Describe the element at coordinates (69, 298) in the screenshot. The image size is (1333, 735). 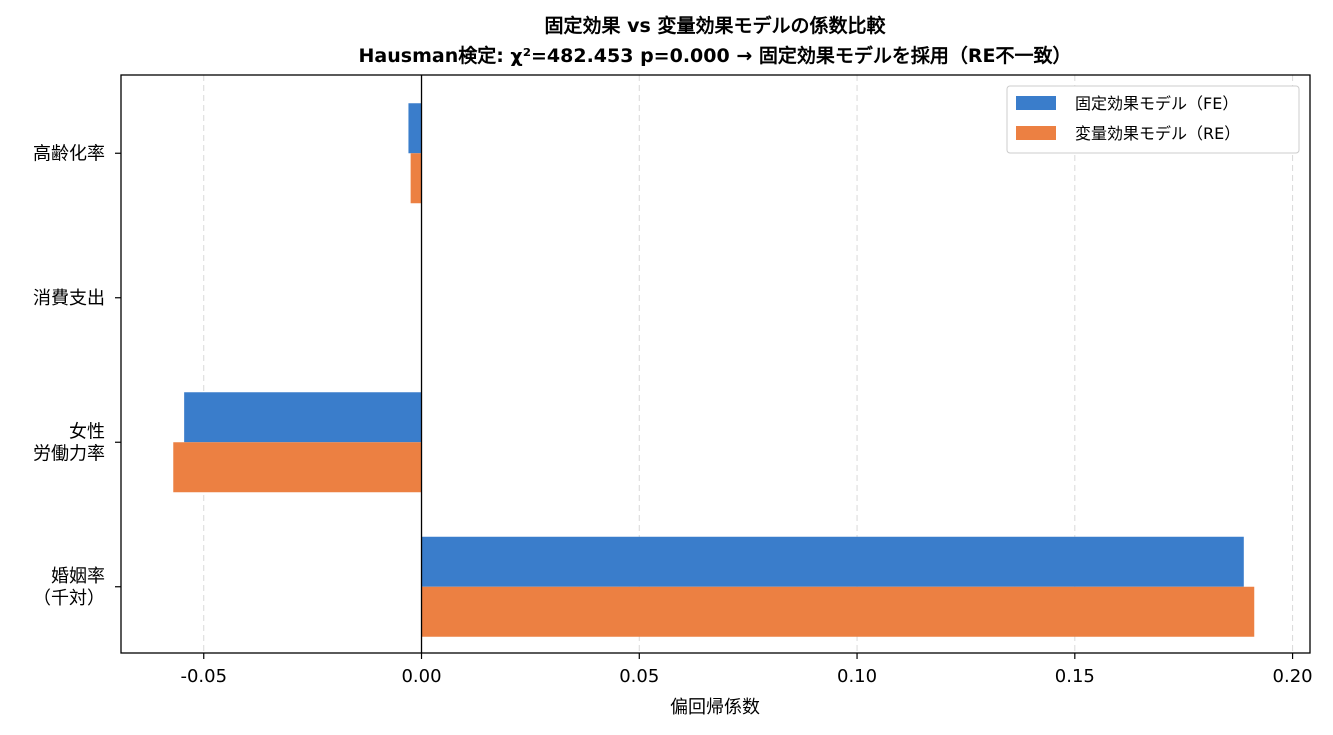
I see `y-tick-label: 消費支出` at that location.